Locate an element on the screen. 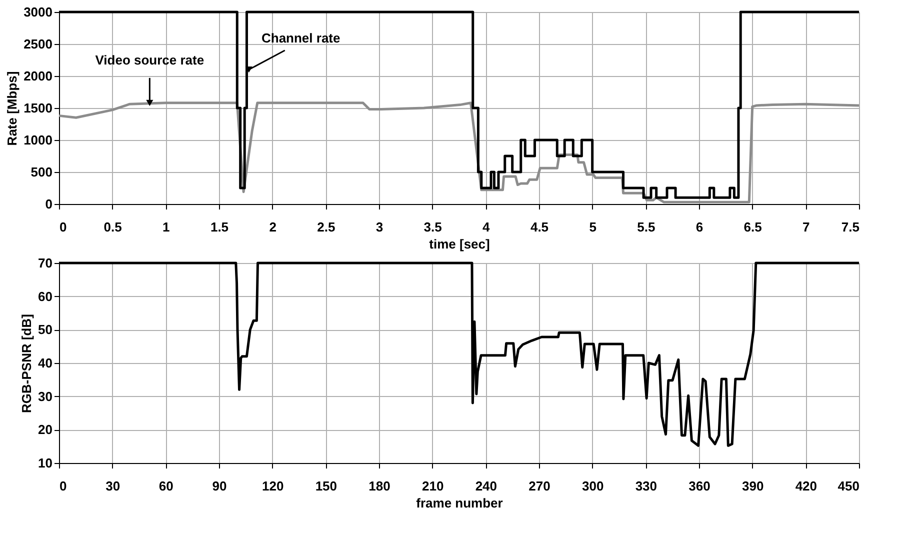 Image resolution: width=917 pixels, height=545 pixels. annotation: Video source rate is located at coordinates (149, 60).